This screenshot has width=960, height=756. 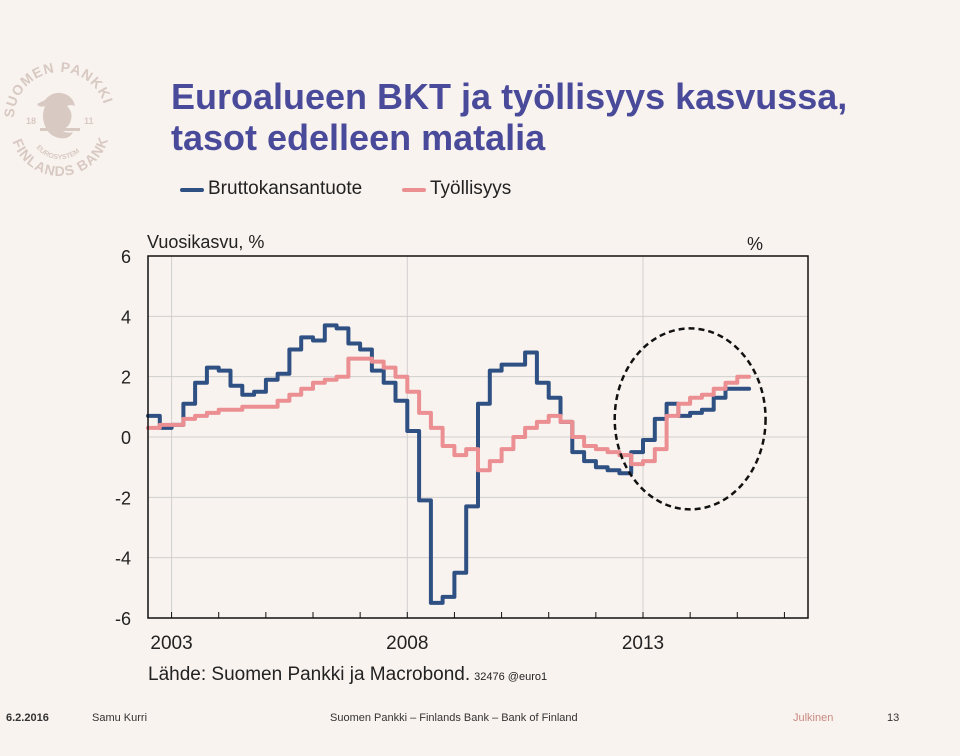 I want to click on source-code: 32476 @euro1, so click(x=511, y=677).